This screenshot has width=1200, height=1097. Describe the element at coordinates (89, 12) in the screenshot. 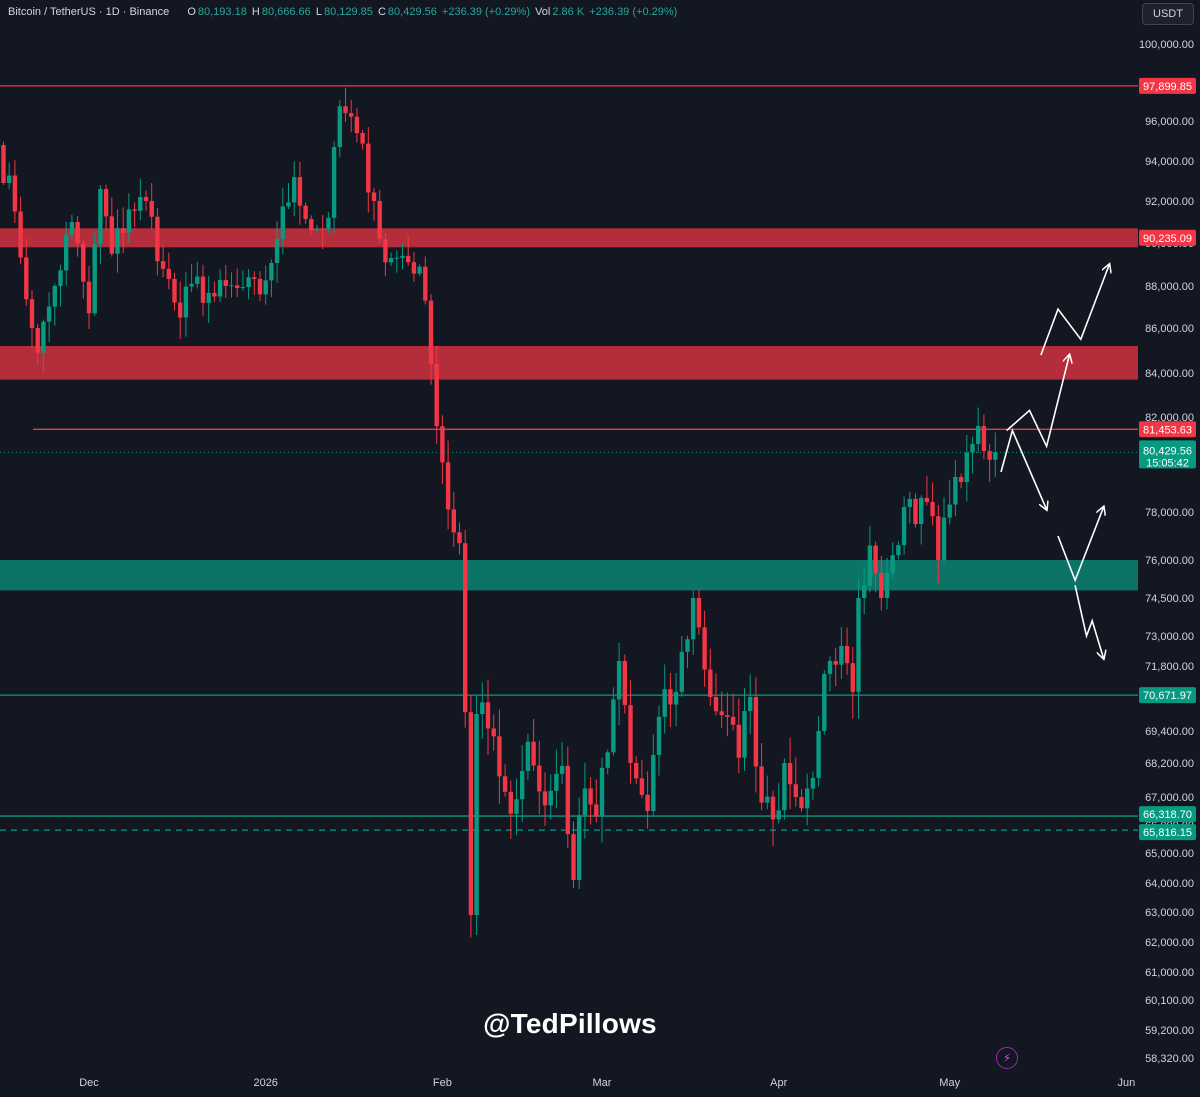

I see `symbol-title: Bitcoin / TetherUS · 1D · Binance` at that location.